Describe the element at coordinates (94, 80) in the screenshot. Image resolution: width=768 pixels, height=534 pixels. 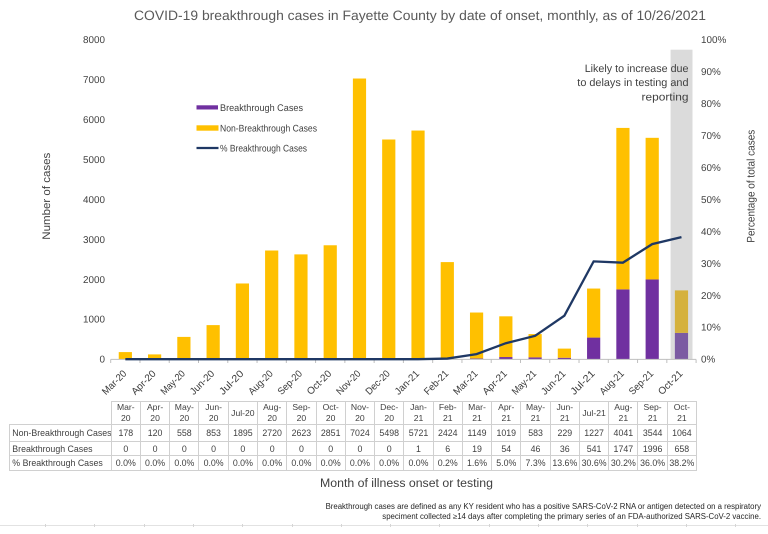
I see `svg-text: 7000` at that location.